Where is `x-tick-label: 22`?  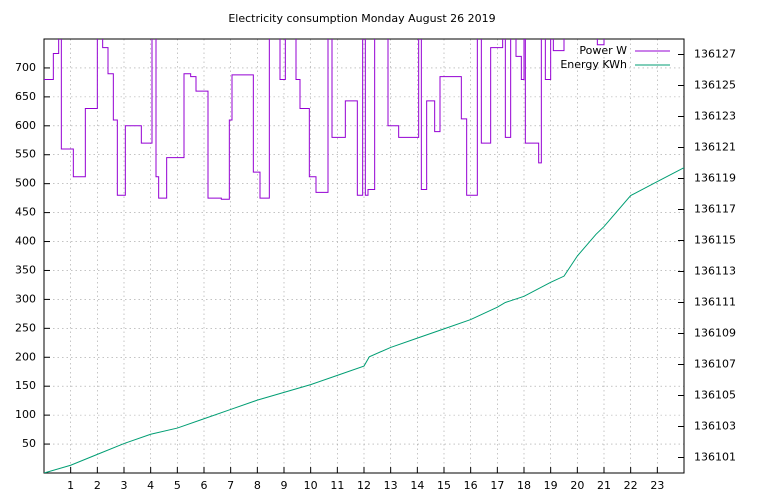
x-tick-label: 22 is located at coordinates (631, 485).